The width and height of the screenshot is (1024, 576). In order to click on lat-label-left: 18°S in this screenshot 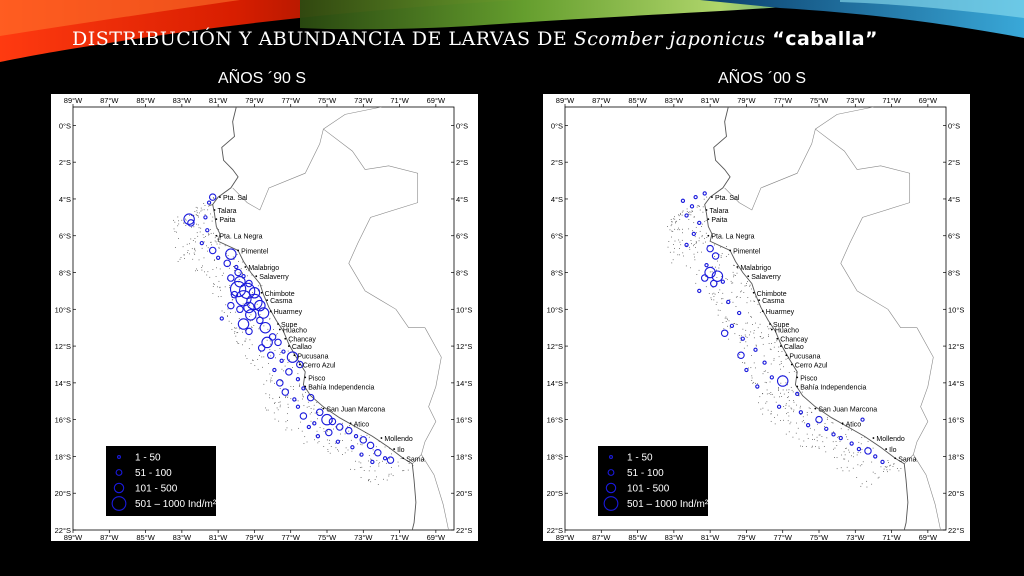, I will do `click(555, 456)`.